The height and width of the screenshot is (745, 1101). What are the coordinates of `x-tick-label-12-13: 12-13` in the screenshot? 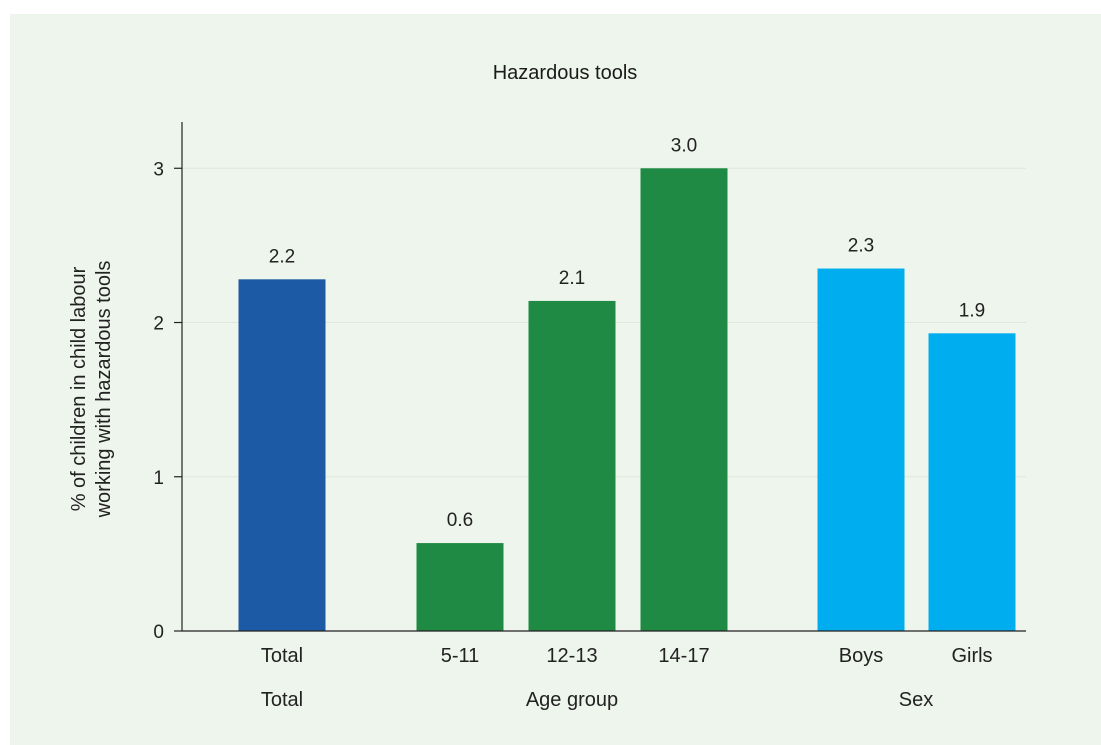 It's located at (571, 656).